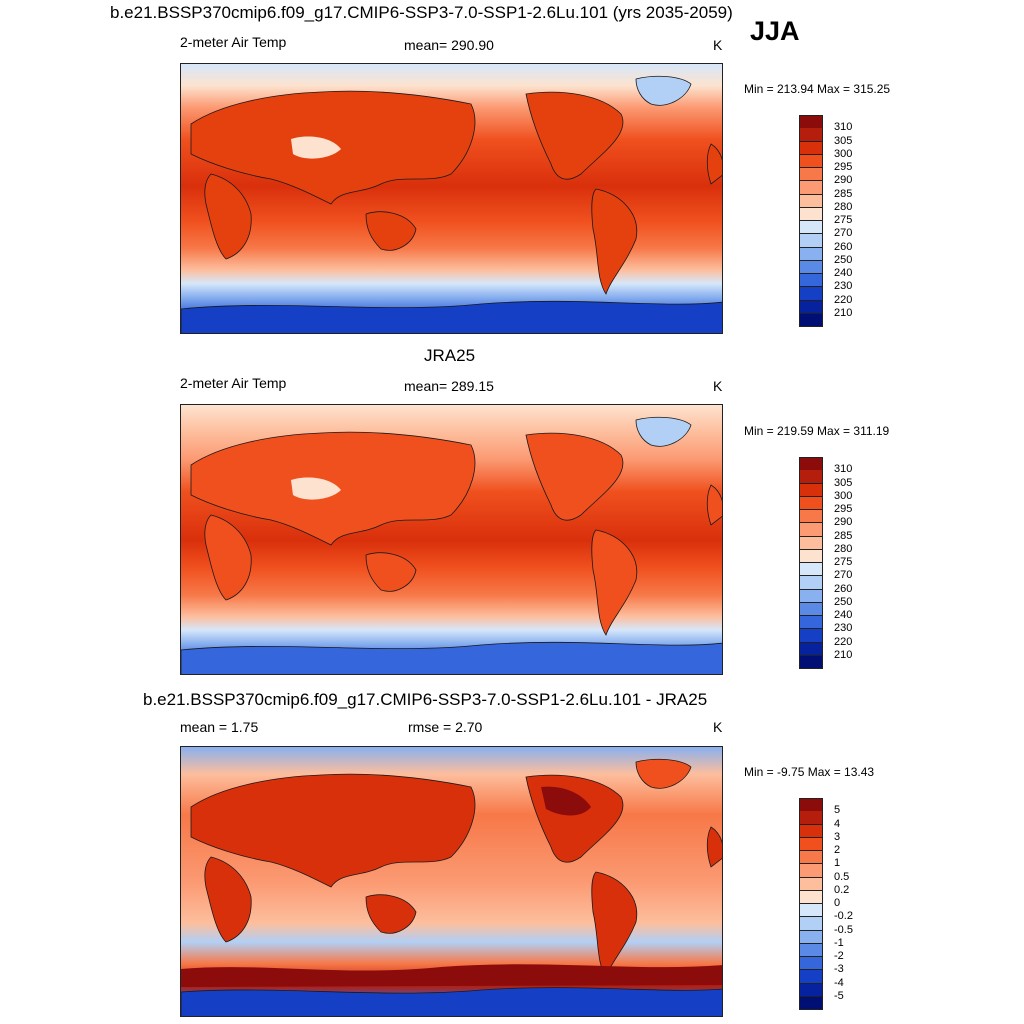  Describe the element at coordinates (843, 929) in the screenshot. I see `colorbar-tick-label: -0.5` at that location.